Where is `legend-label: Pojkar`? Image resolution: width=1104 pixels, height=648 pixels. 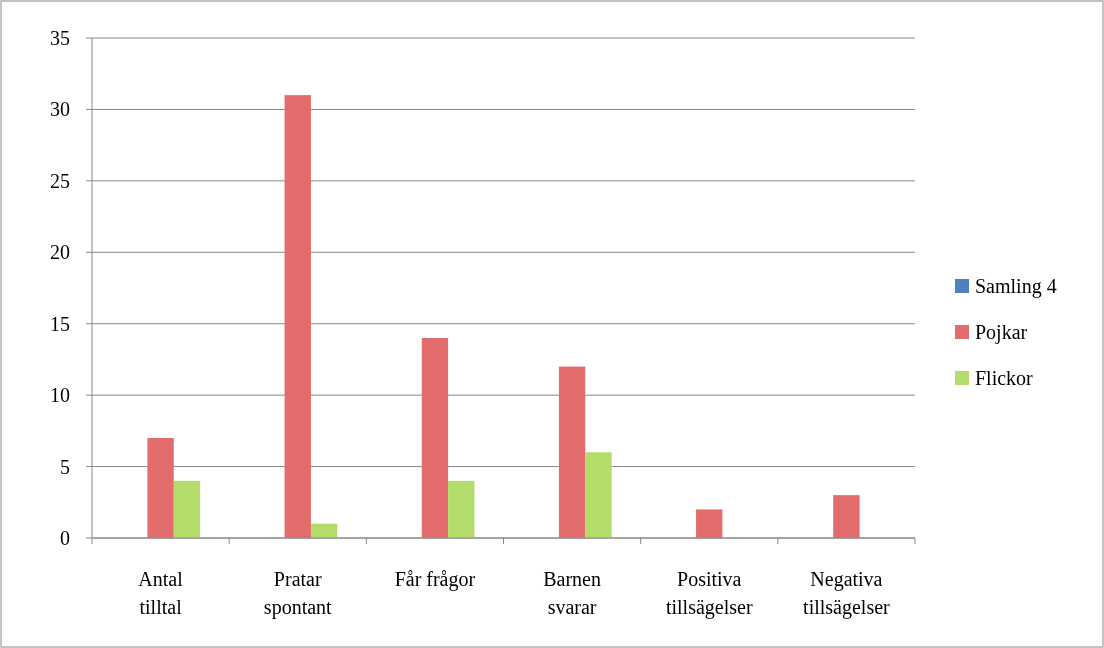
legend-label: Pojkar is located at coordinates (1001, 332).